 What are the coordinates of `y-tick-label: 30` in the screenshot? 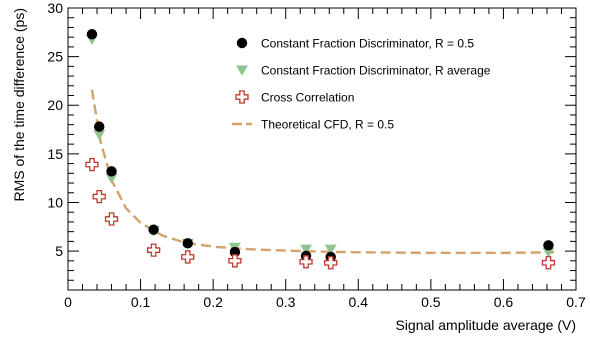 It's located at (55, 8).